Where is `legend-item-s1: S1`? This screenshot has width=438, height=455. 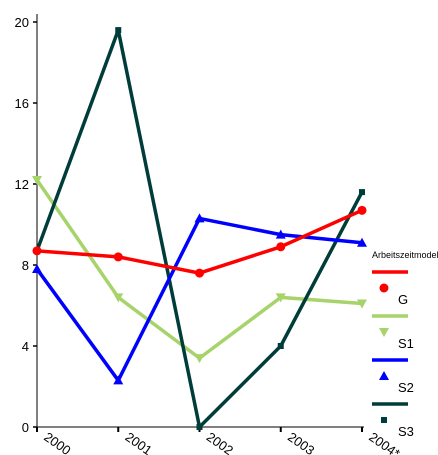
legend-item-s1: S1 is located at coordinates (393, 332).